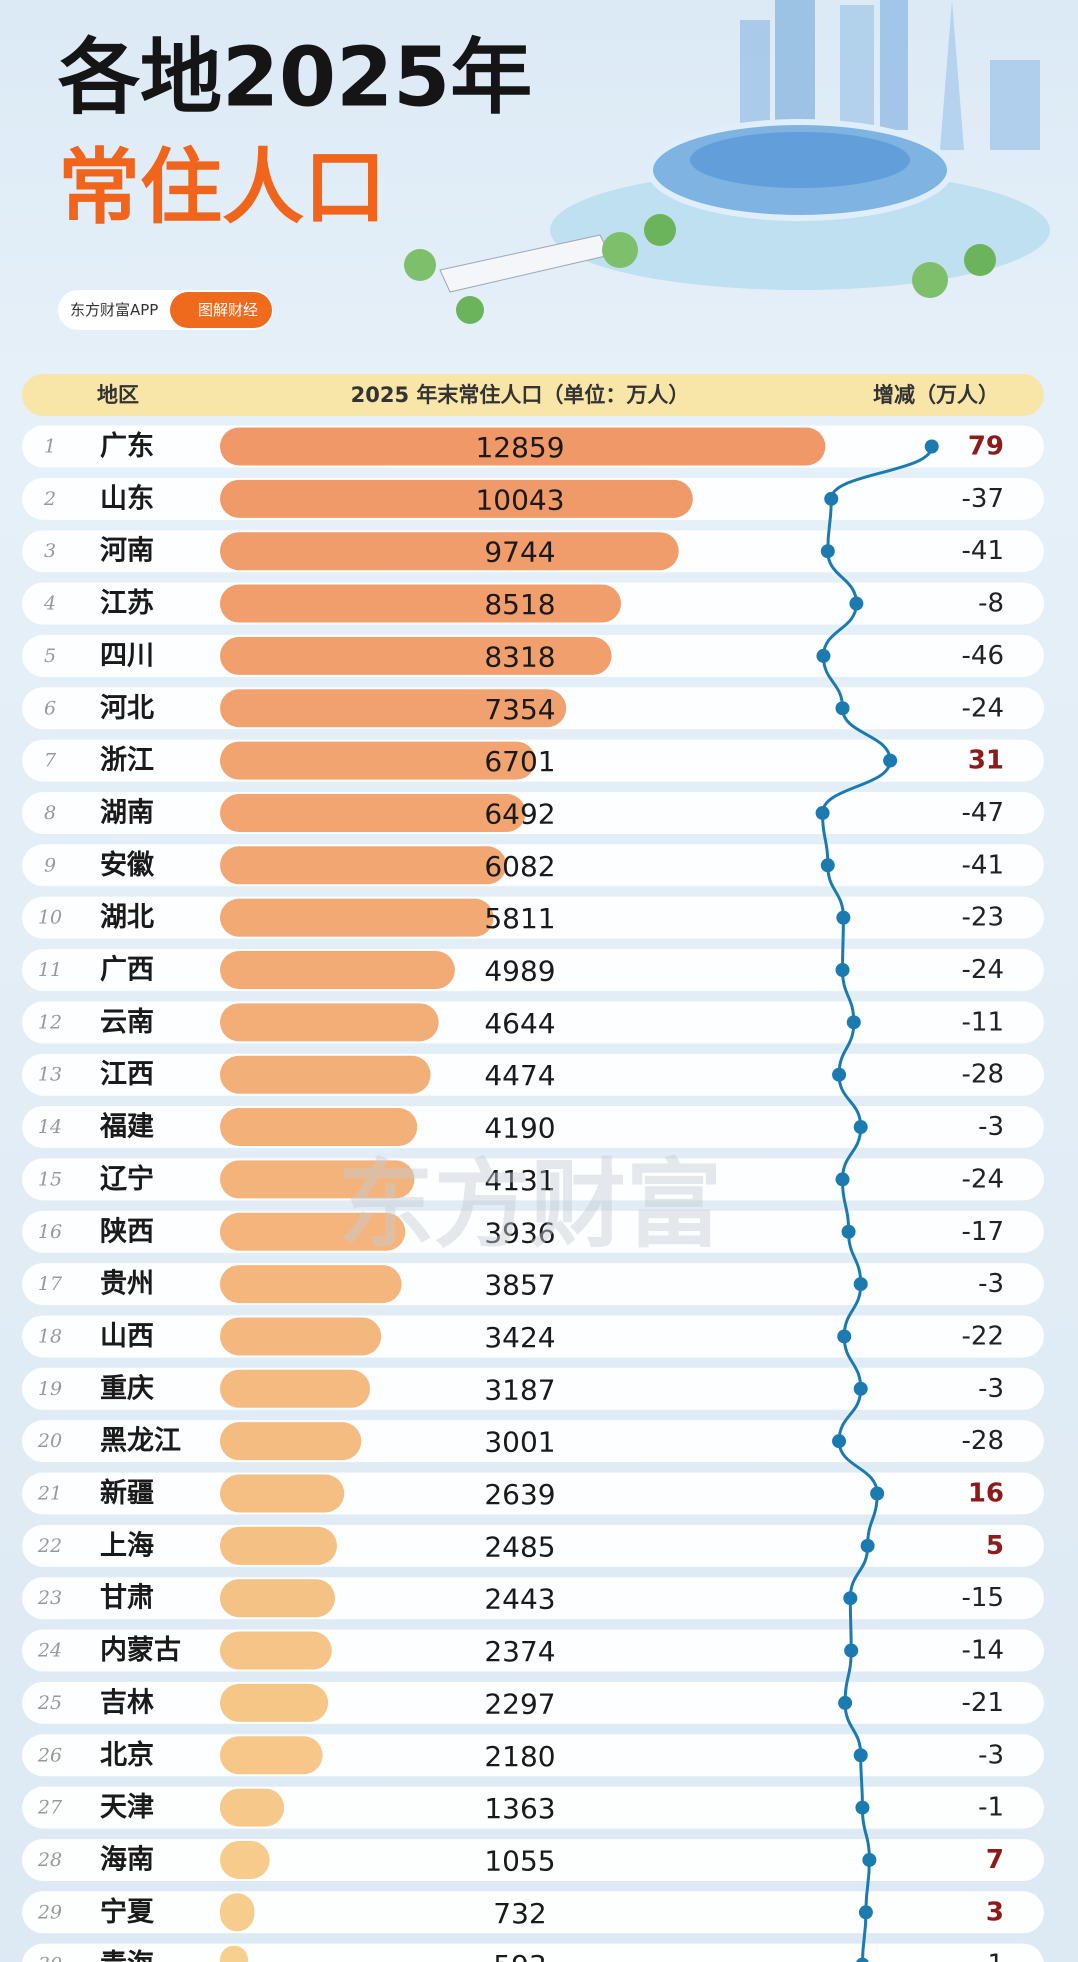  I want to click on rank: 3, so click(50, 551).